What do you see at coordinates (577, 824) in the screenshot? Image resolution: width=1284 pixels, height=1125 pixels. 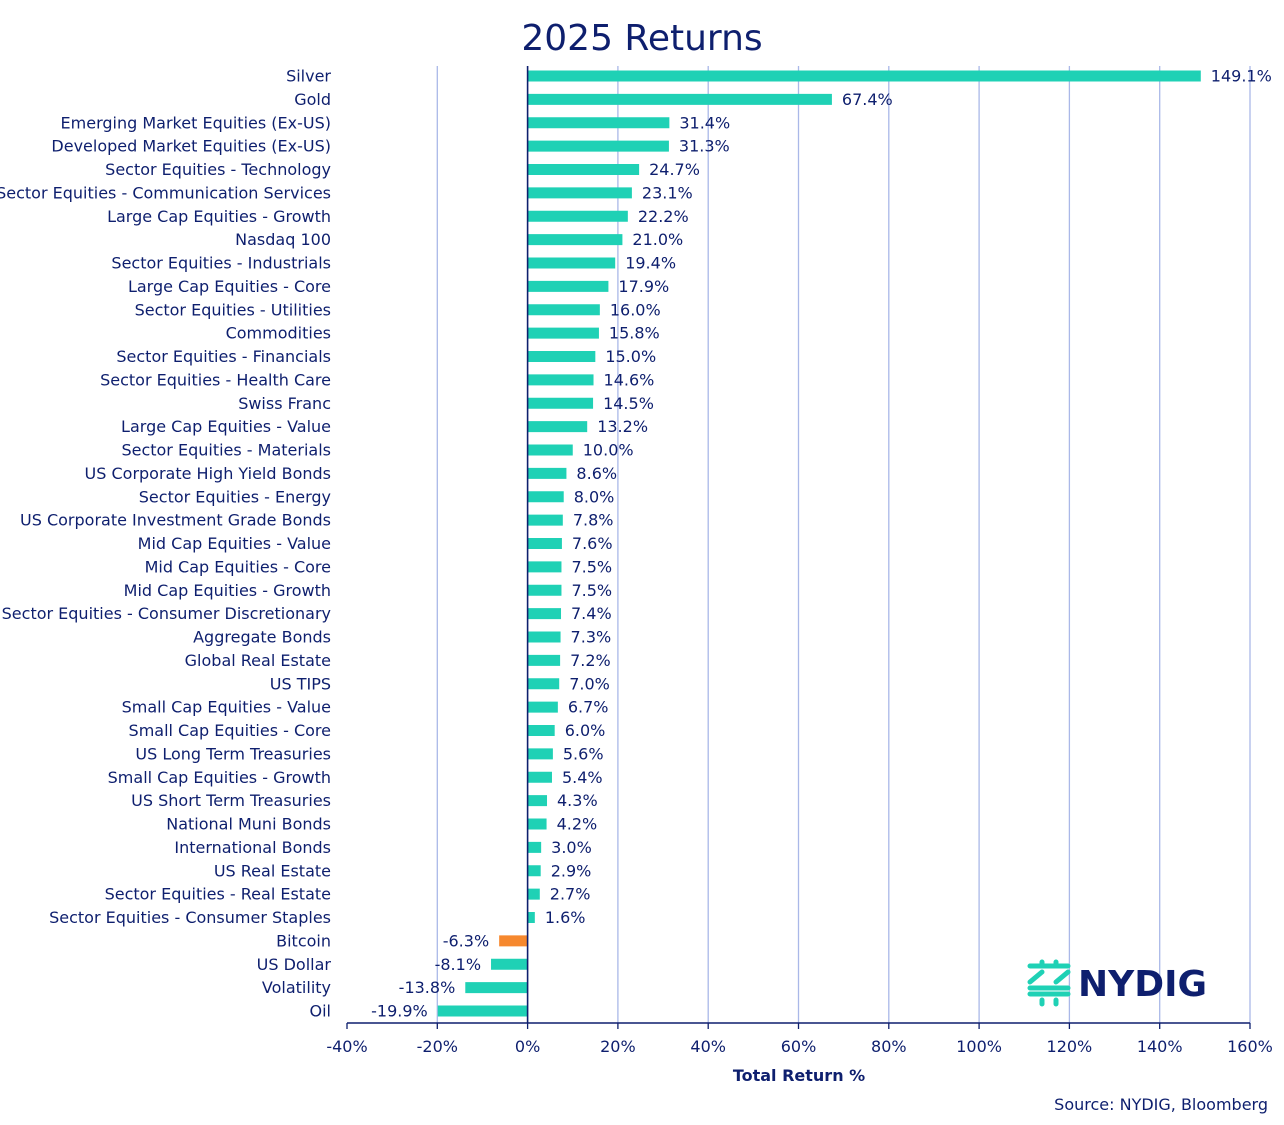 I see `data-label: 4.2%` at bounding box center [577, 824].